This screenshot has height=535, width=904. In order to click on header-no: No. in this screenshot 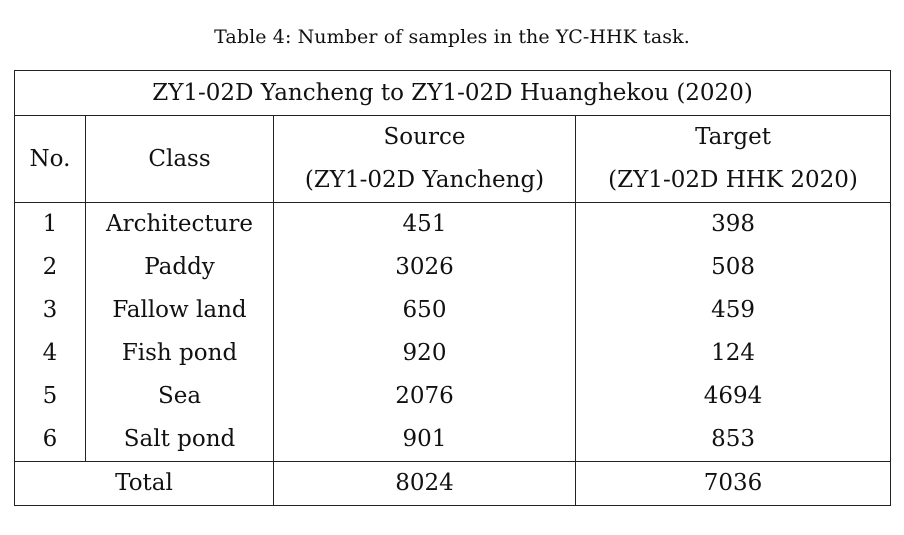, I will do `click(50, 159)`.